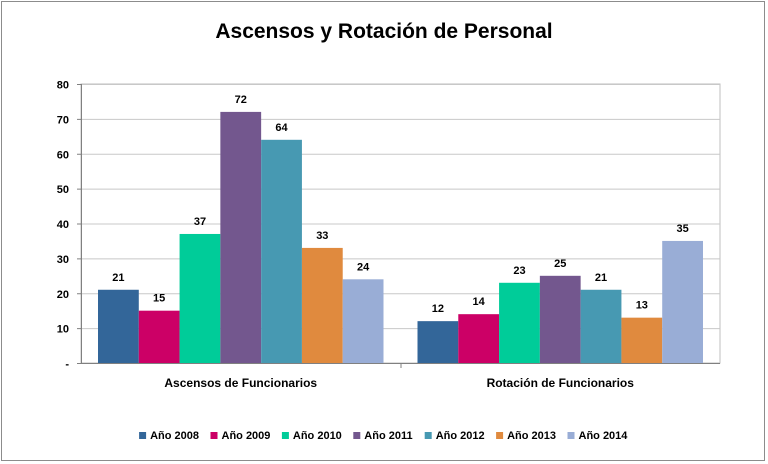  Describe the element at coordinates (63, 330) in the screenshot. I see `y-tick-label: 10` at that location.